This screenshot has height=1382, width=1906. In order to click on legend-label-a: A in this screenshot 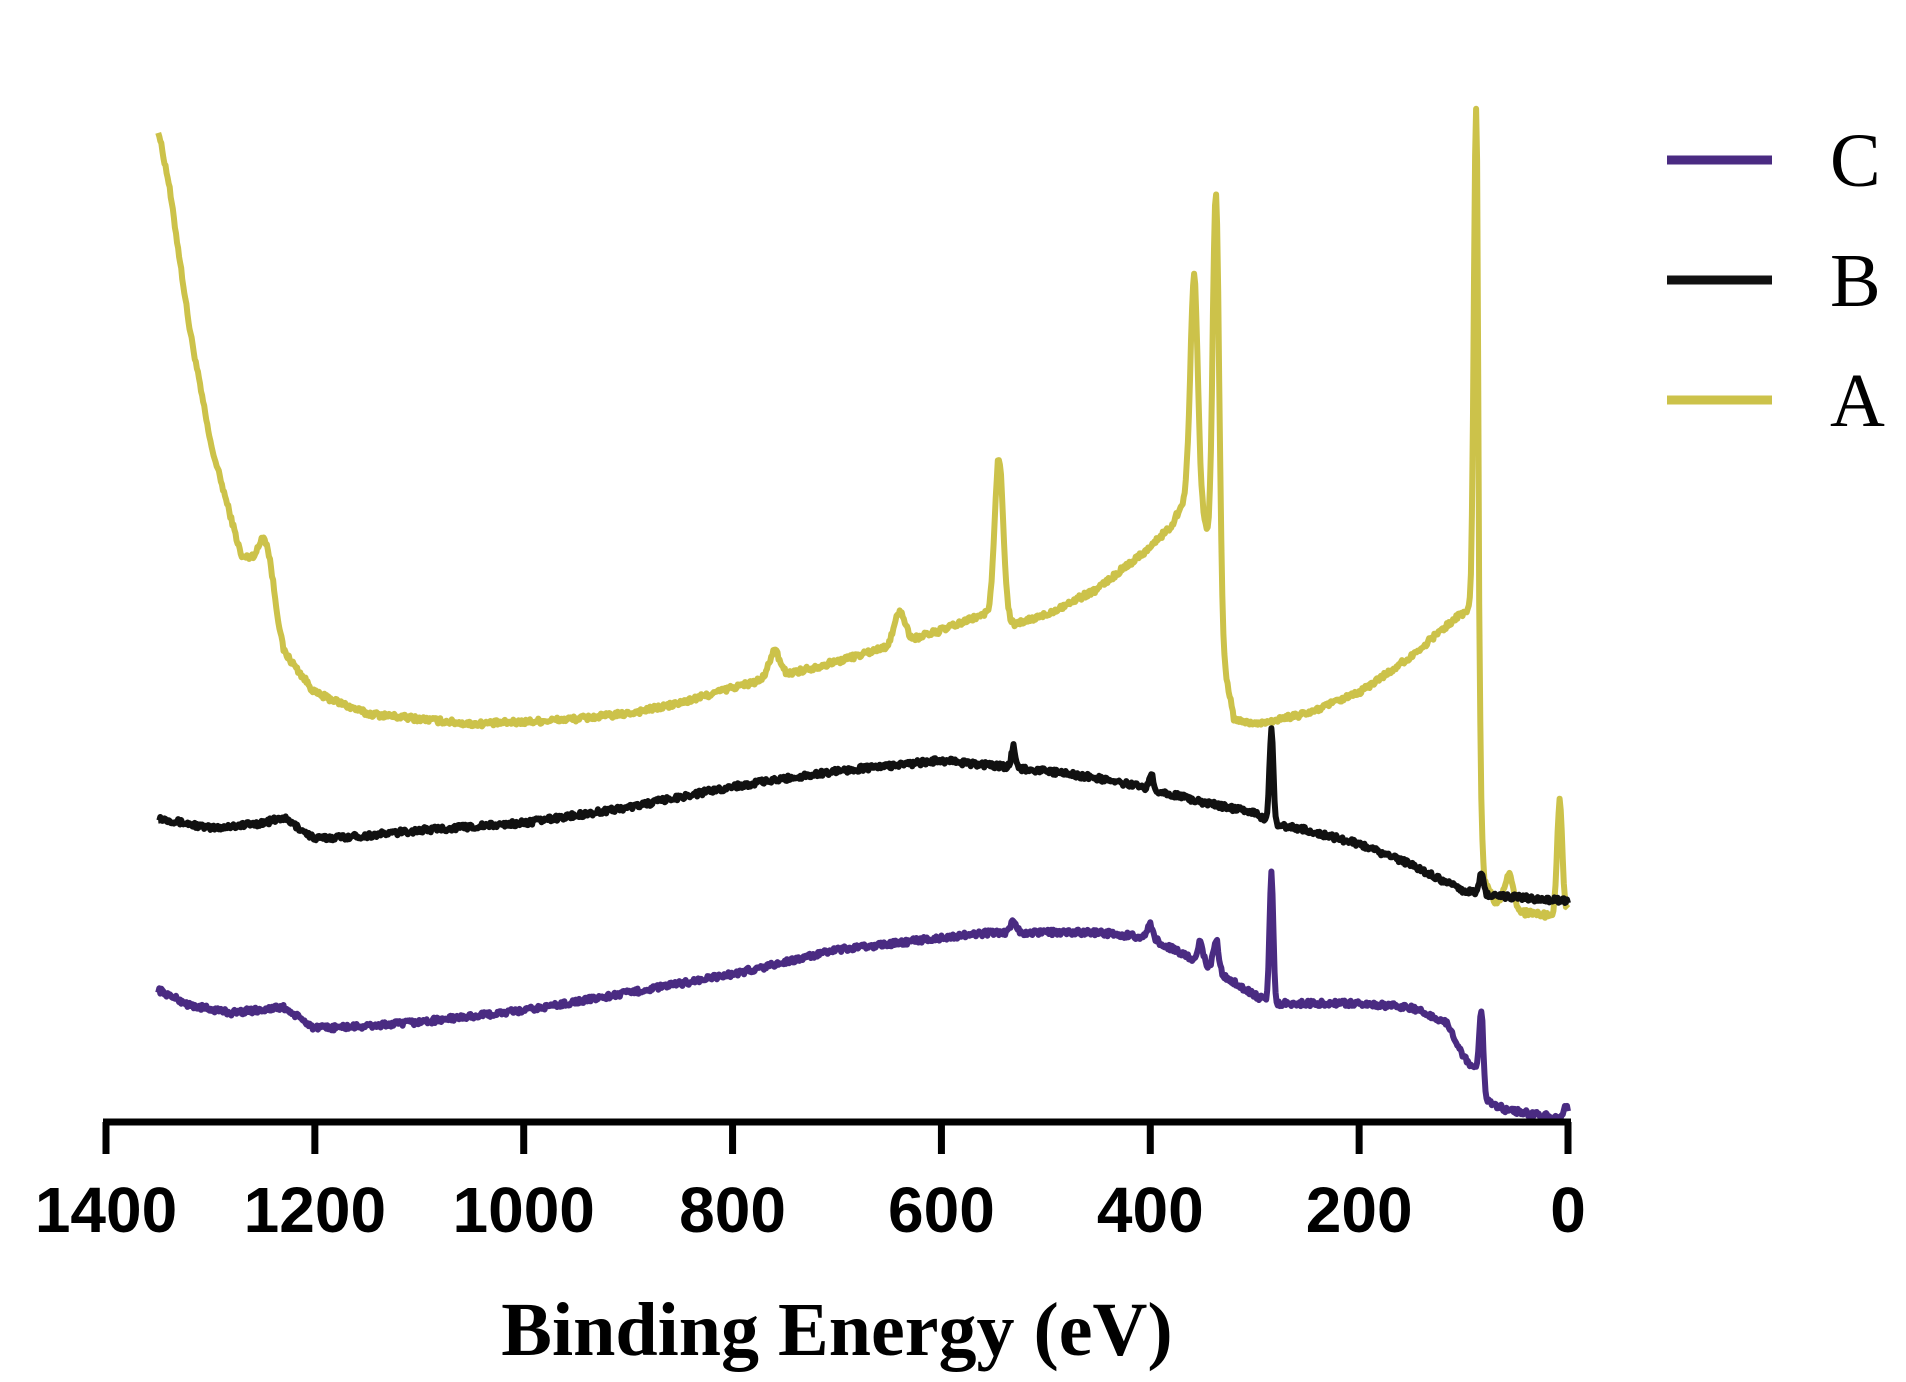, I will do `click(1857, 401)`.